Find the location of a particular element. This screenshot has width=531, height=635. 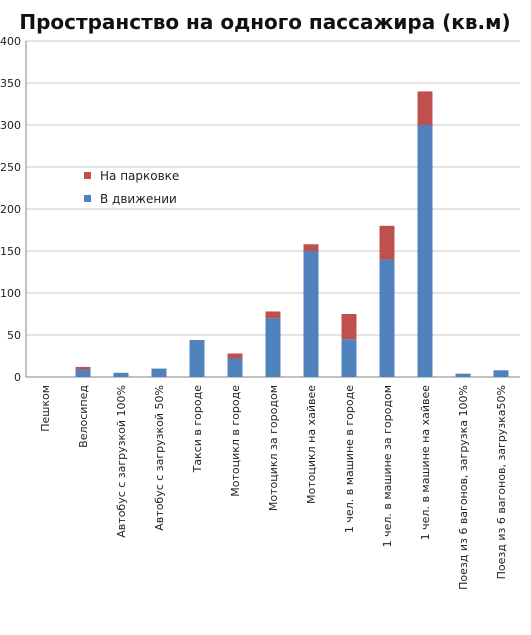

x-tick-label: Пешком is located at coordinates (45, 408).